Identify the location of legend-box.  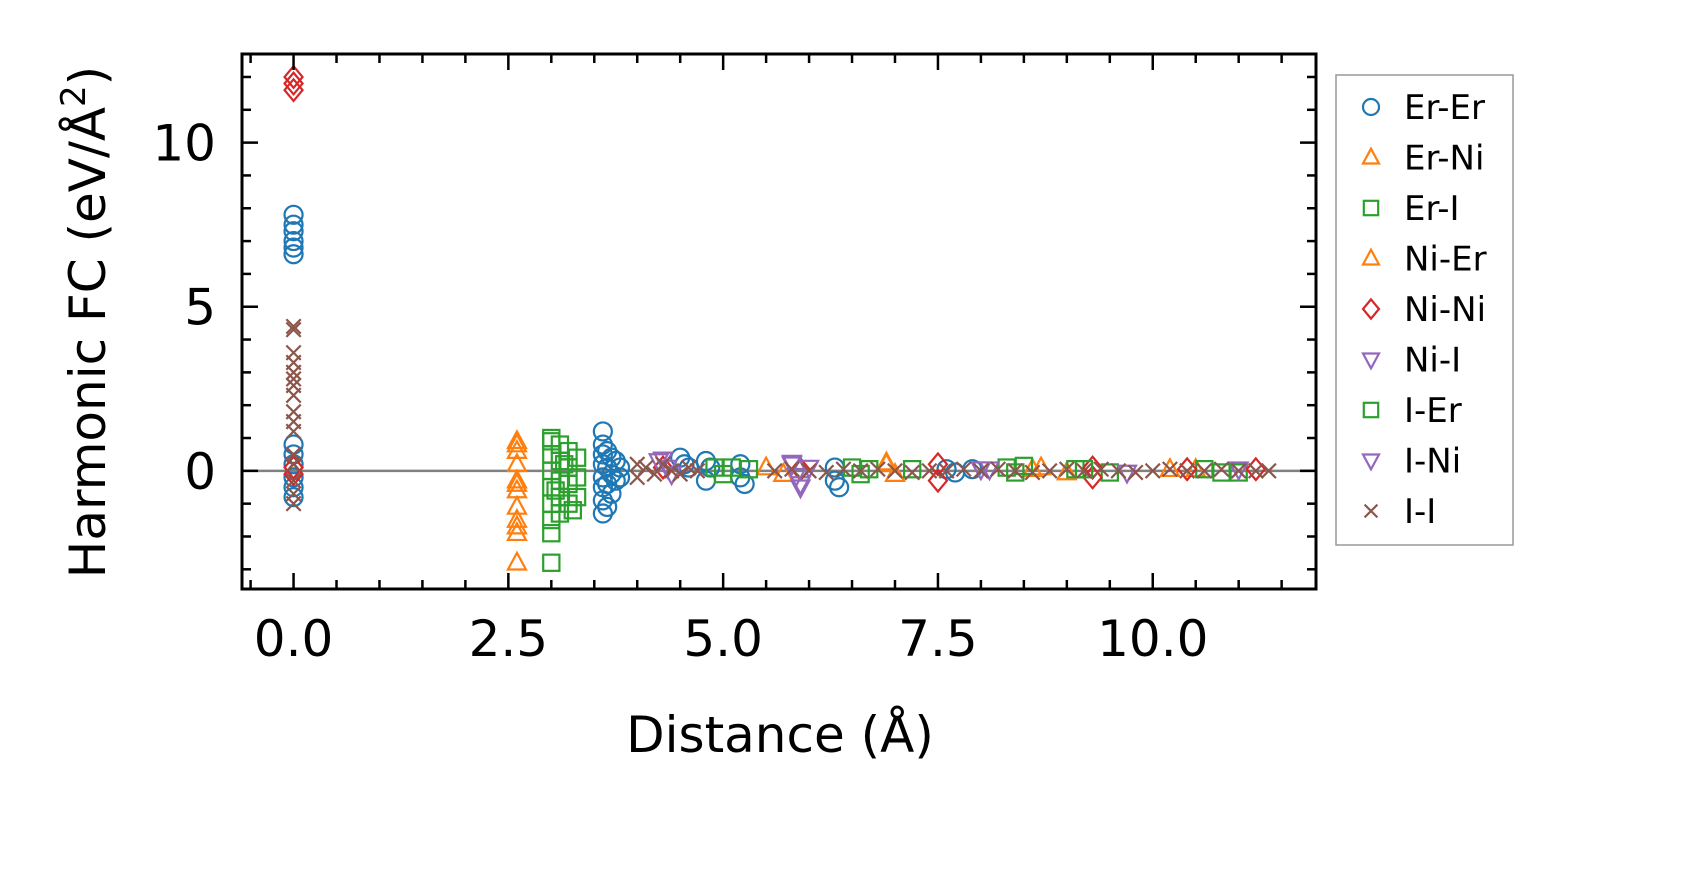
(1424, 310).